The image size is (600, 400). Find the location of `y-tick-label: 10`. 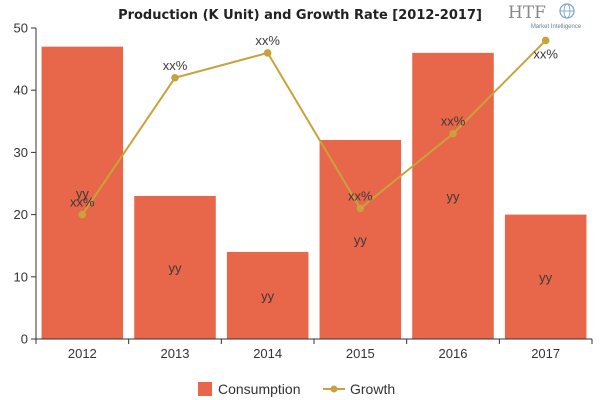

y-tick-label: 10 is located at coordinates (21, 276).